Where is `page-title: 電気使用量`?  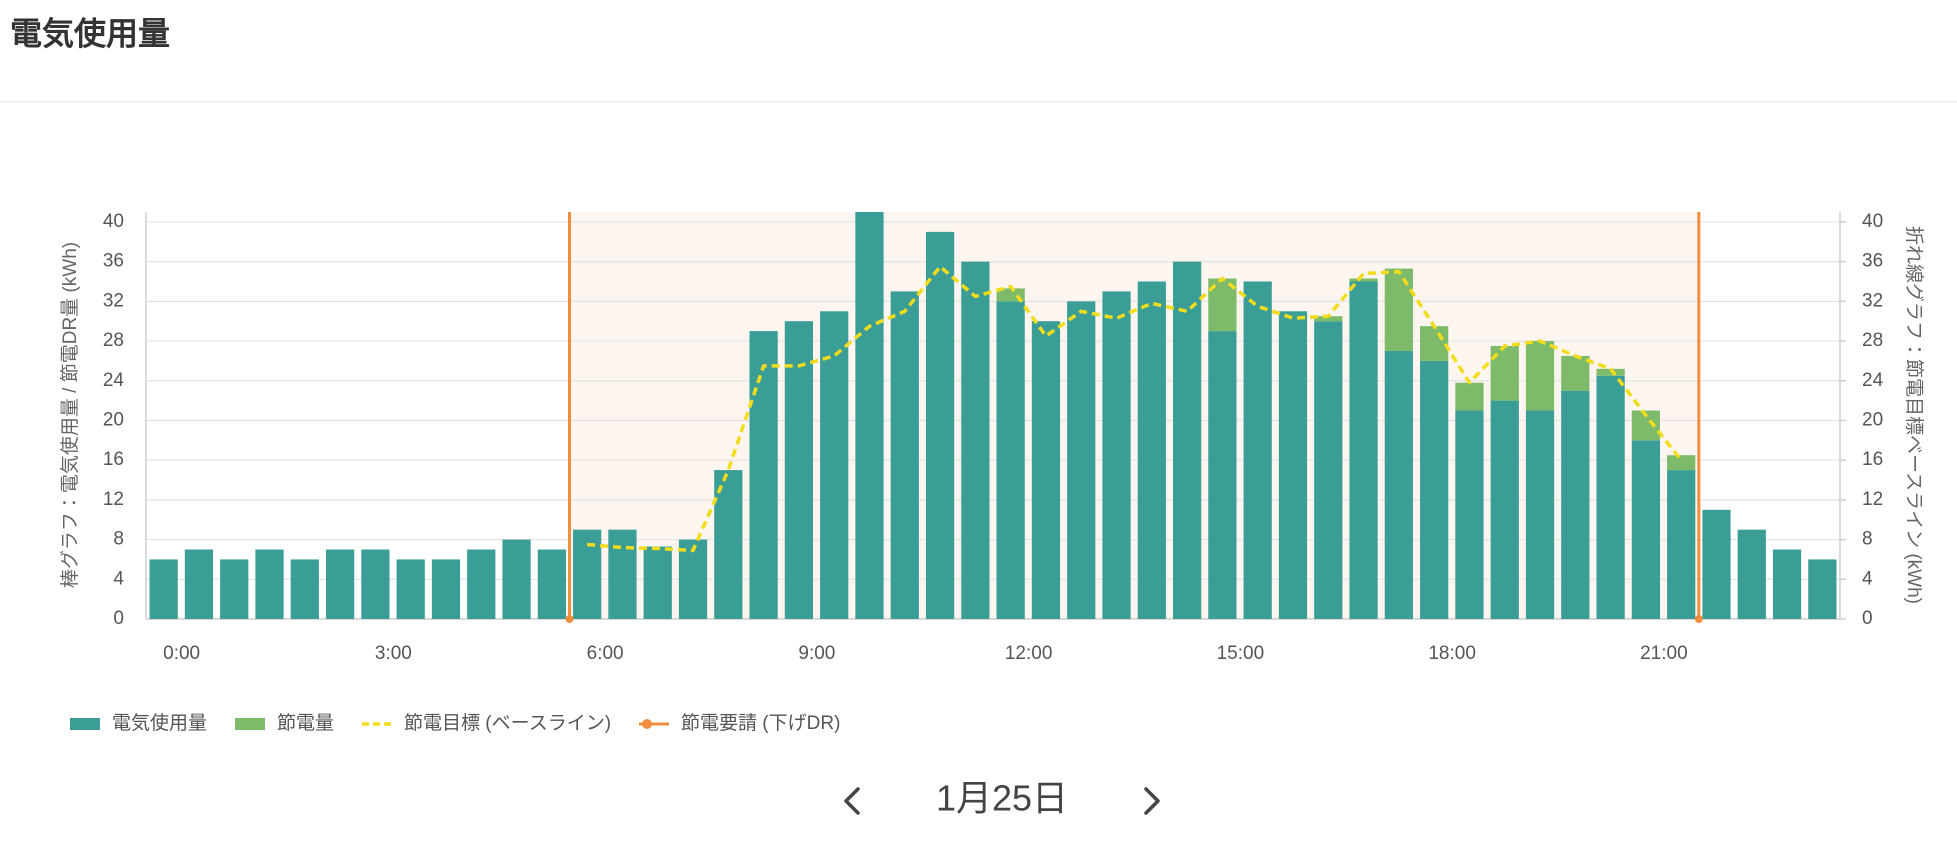 page-title: 電気使用量 is located at coordinates (90, 33).